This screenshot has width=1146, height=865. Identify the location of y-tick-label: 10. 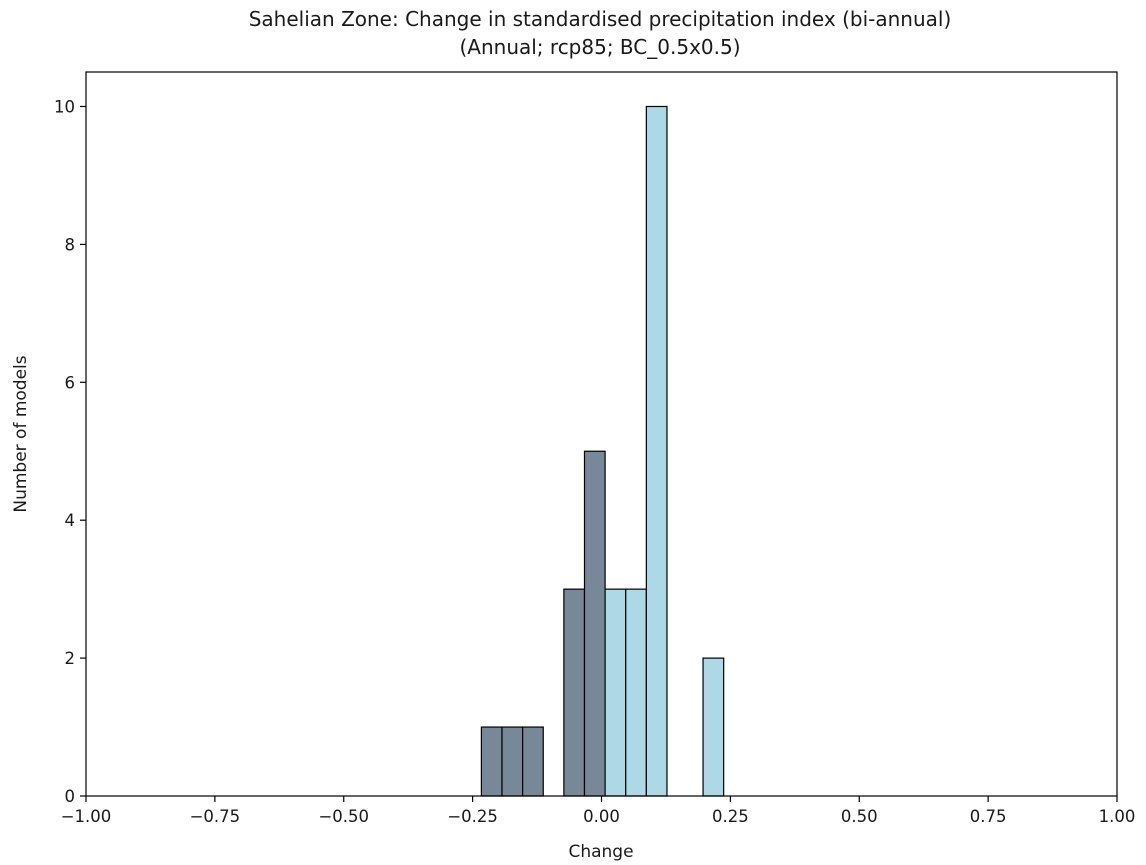
(64, 106).